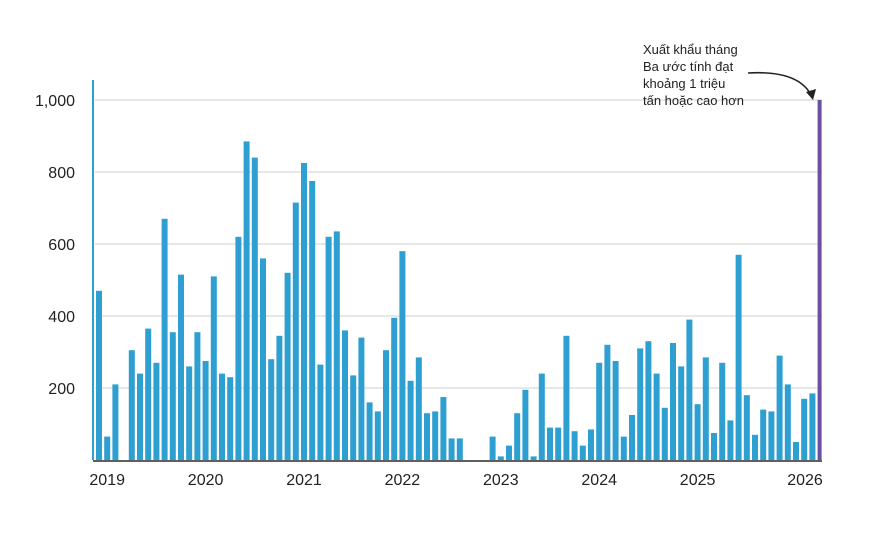 Image resolution: width=870 pixels, height=534 pixels. Describe the element at coordinates (61, 317) in the screenshot. I see `y-tick-label: 400` at that location.